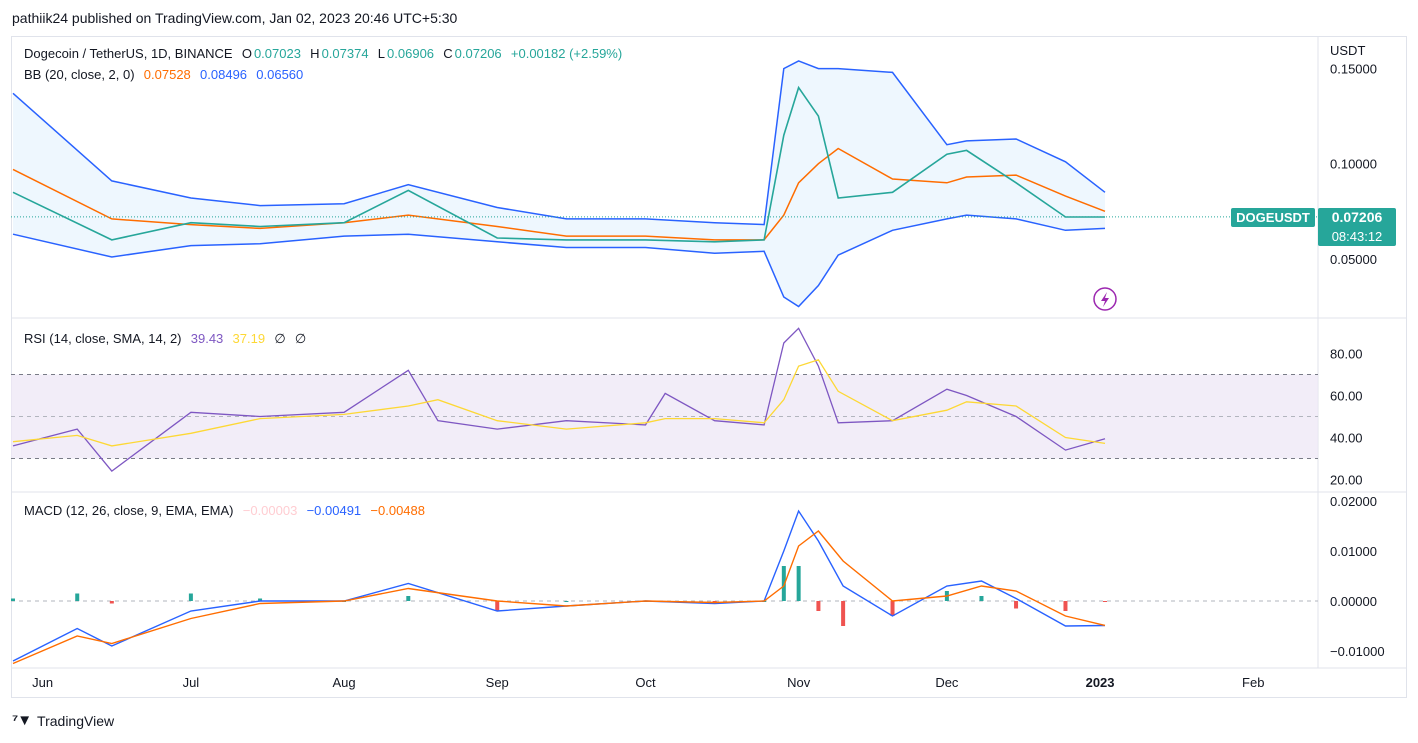  Describe the element at coordinates (191, 682) in the screenshot. I see `time-axis-label: Jul` at that location.